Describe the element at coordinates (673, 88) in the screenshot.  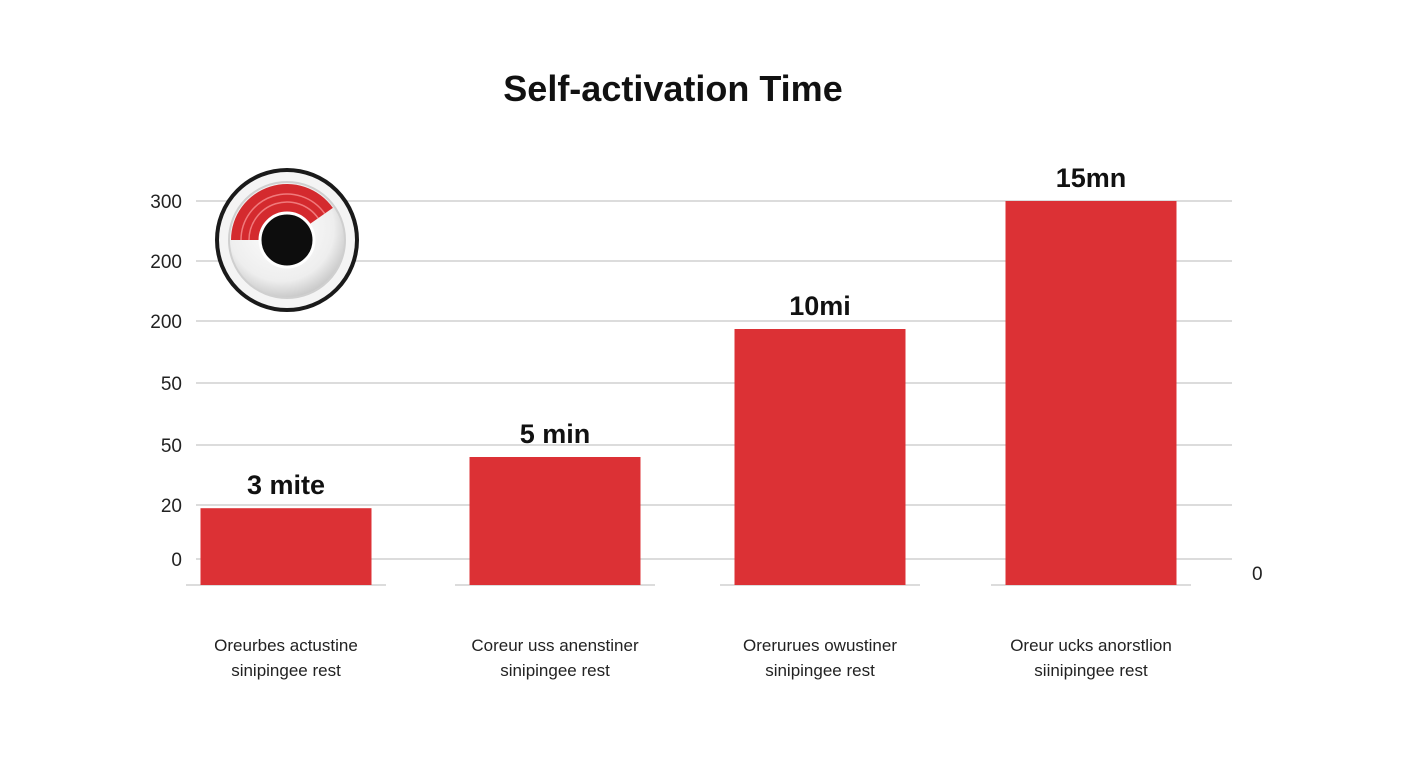
I see `chart-title: Self-activation Time` at that location.